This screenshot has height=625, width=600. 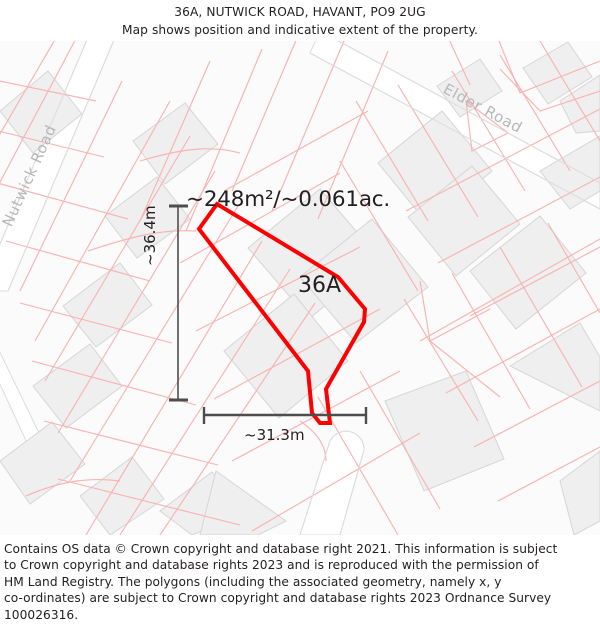 I want to click on property-boundary-polygon, so click(x=282, y=313).